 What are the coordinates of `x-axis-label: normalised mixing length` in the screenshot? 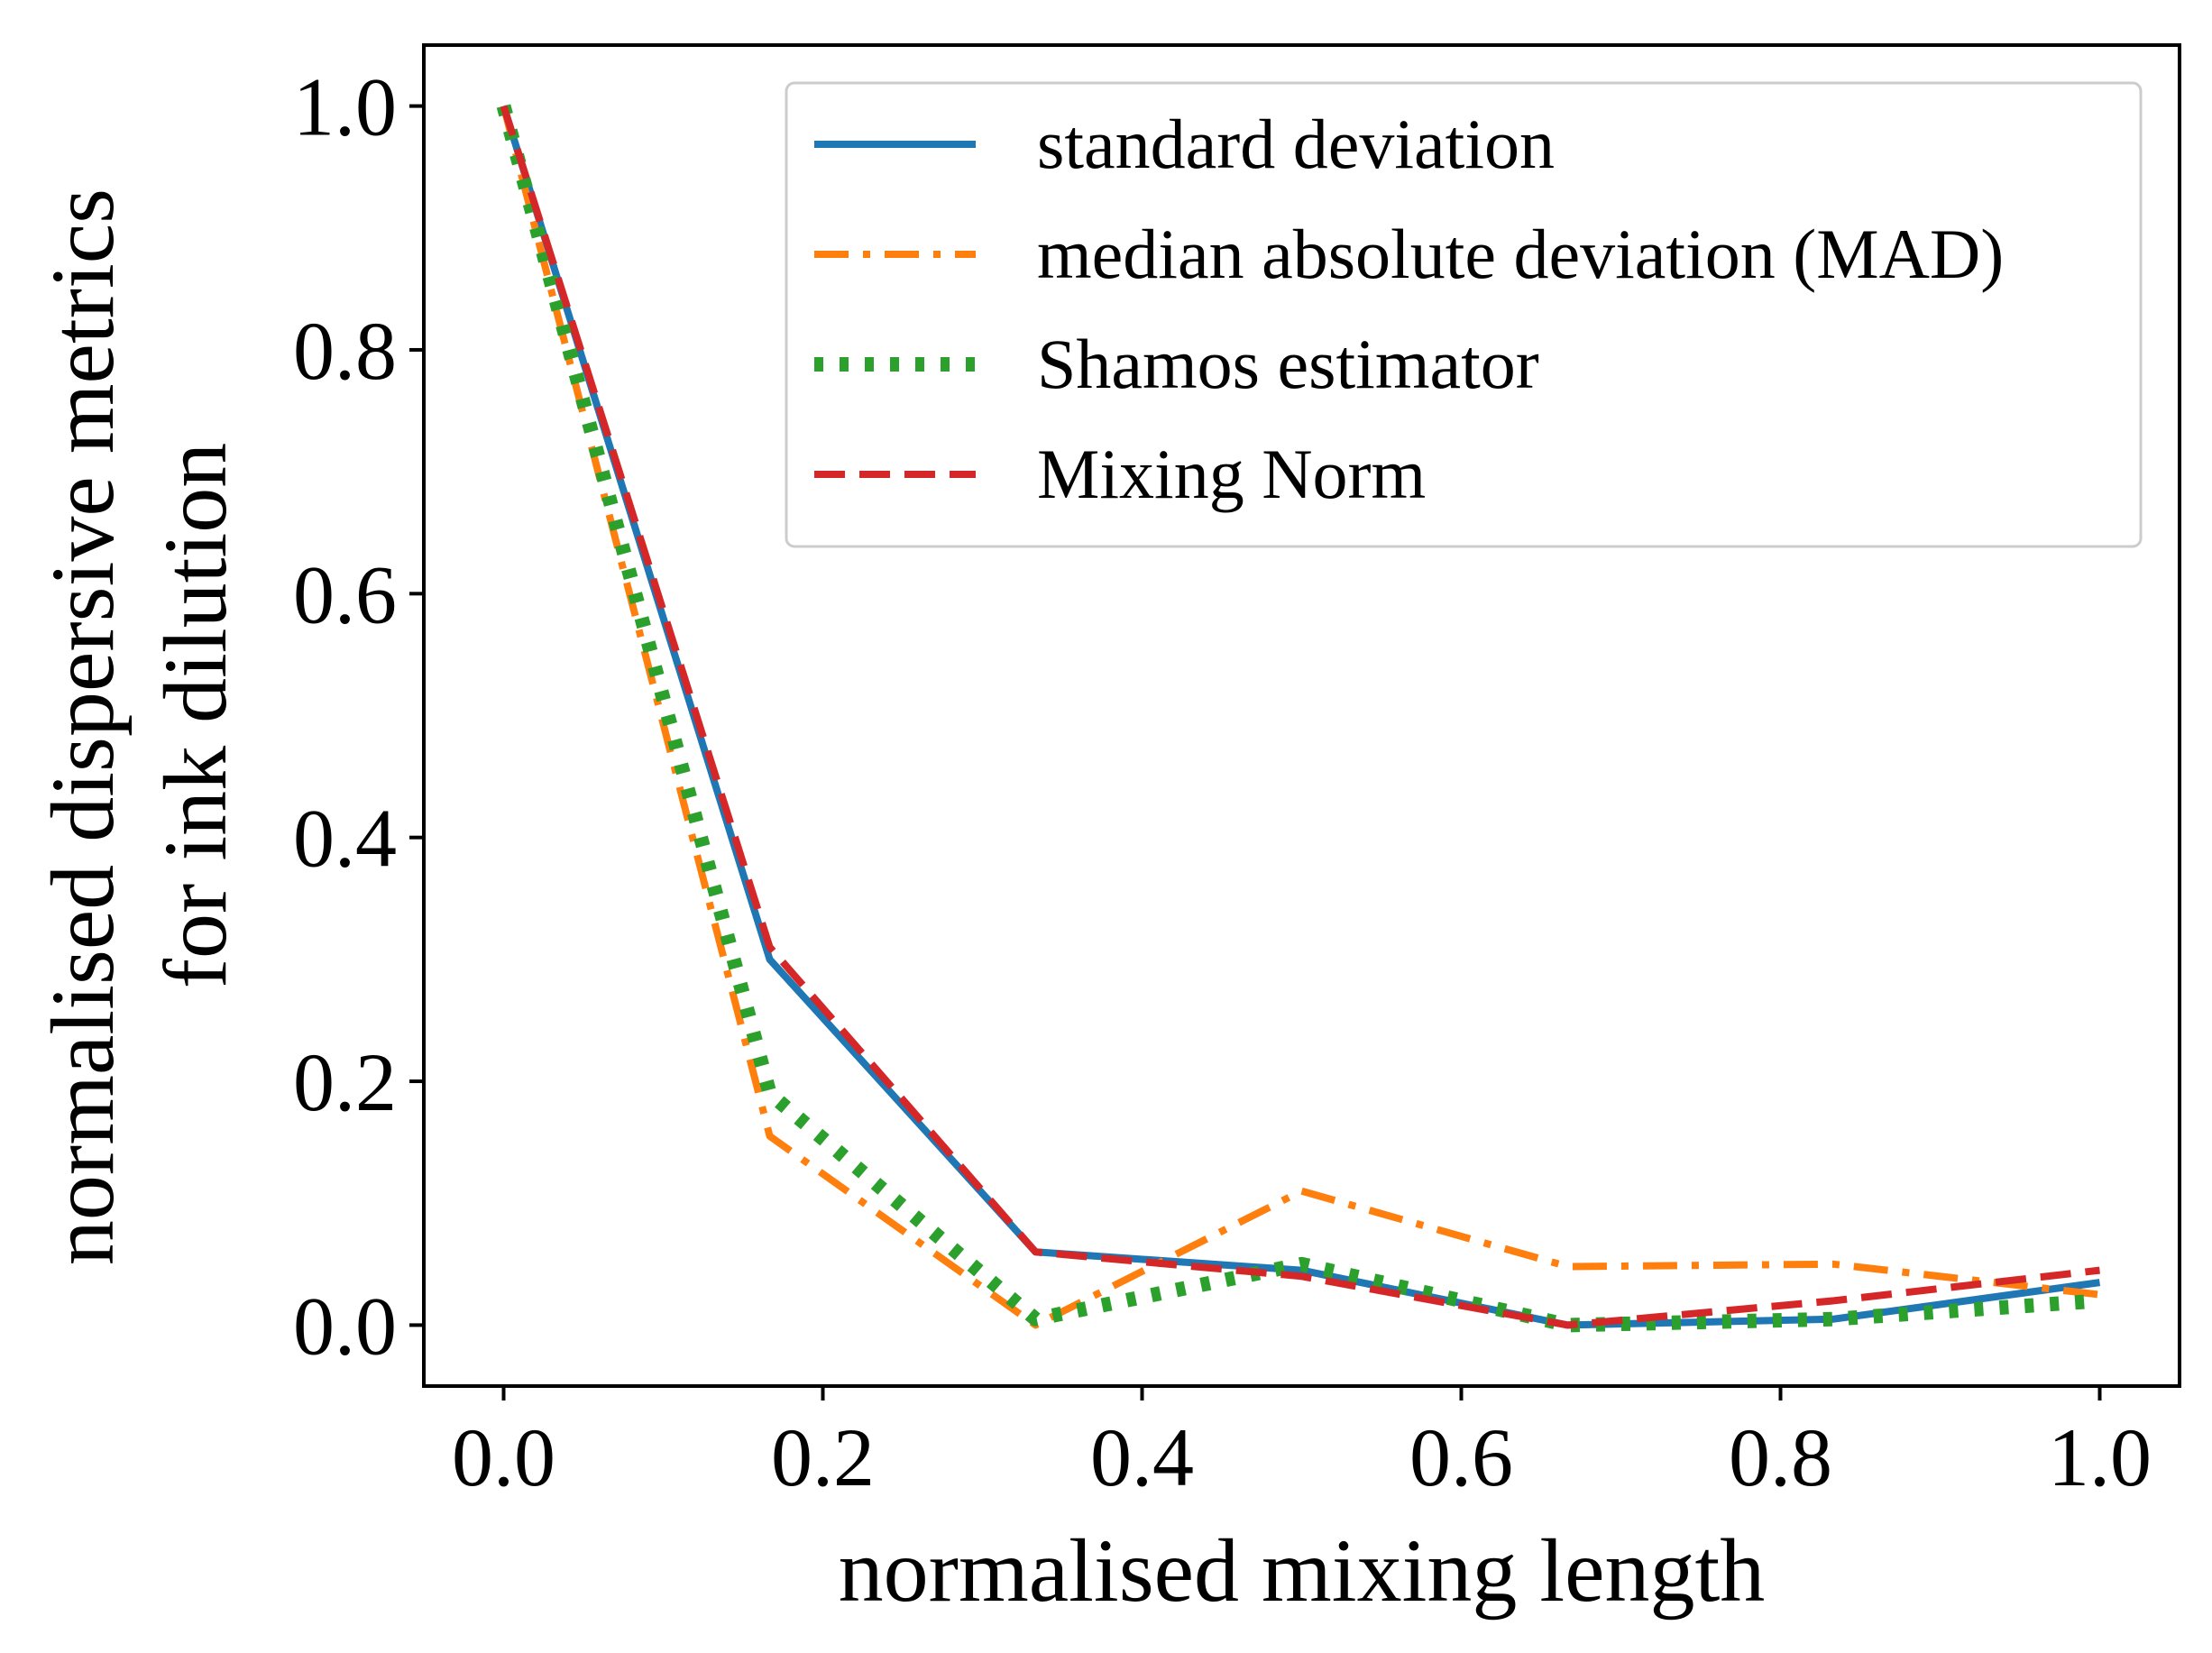 It's located at (1303, 1570).